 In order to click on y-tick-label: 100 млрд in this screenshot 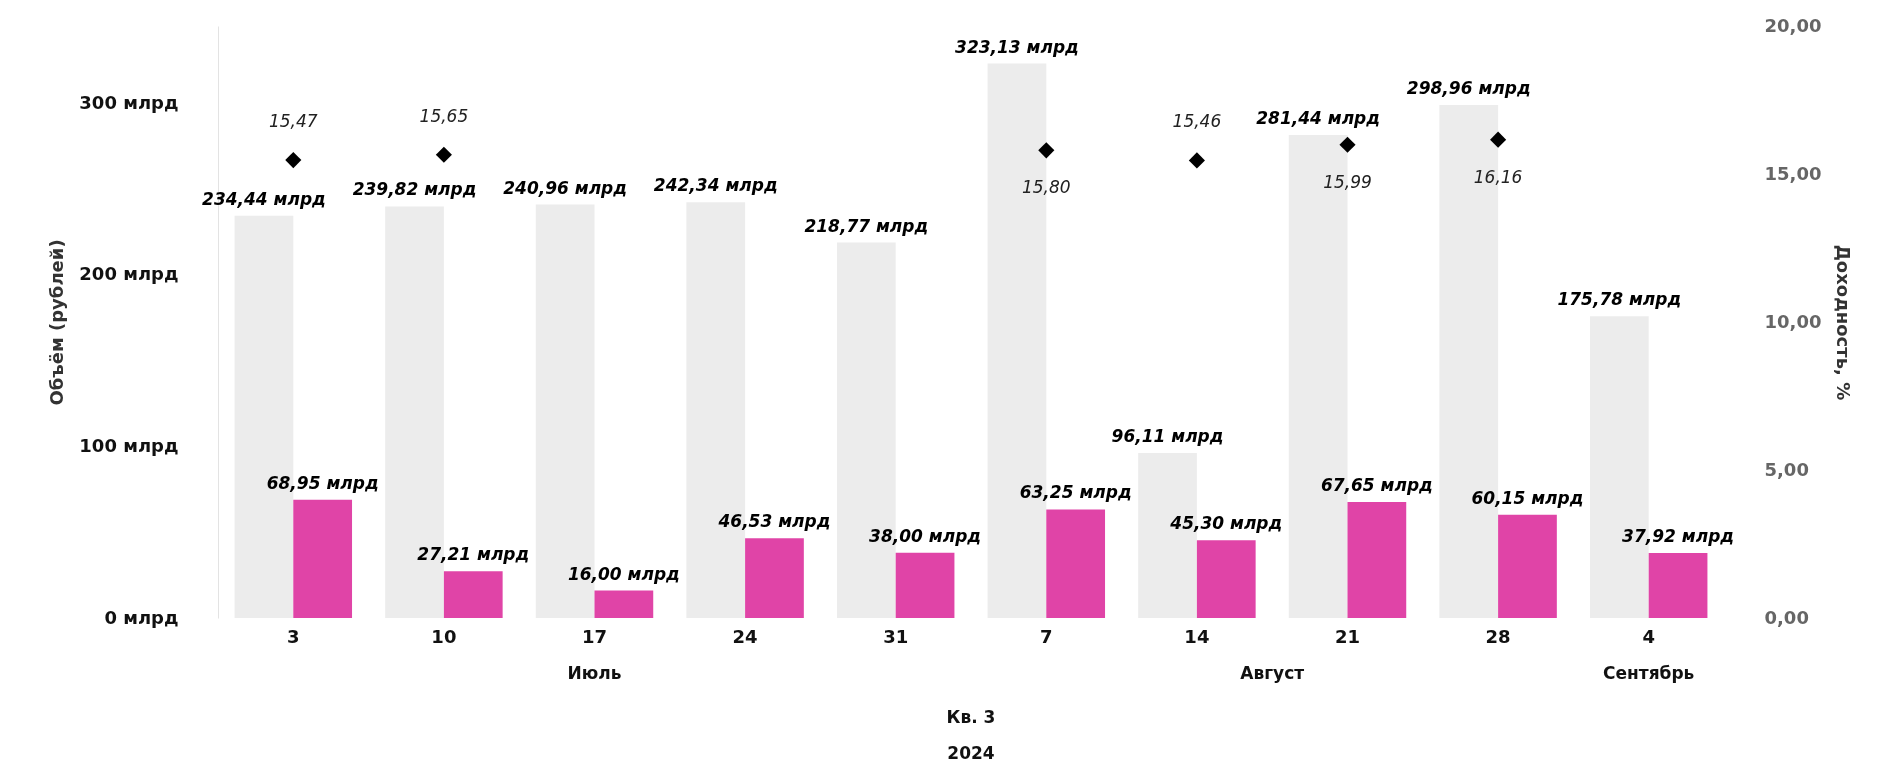, I will do `click(129, 445)`.